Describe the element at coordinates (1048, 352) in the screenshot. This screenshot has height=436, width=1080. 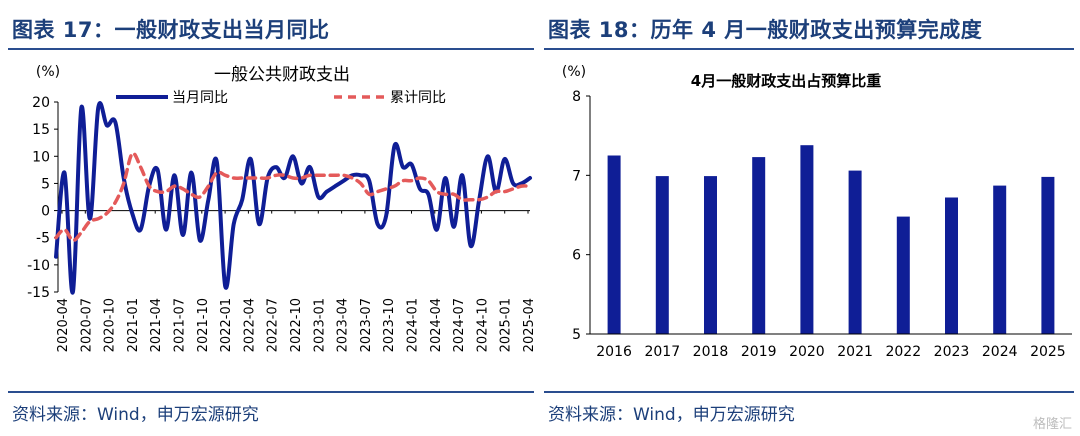
I see `bar-chart-x-tick-label: 2025` at that location.